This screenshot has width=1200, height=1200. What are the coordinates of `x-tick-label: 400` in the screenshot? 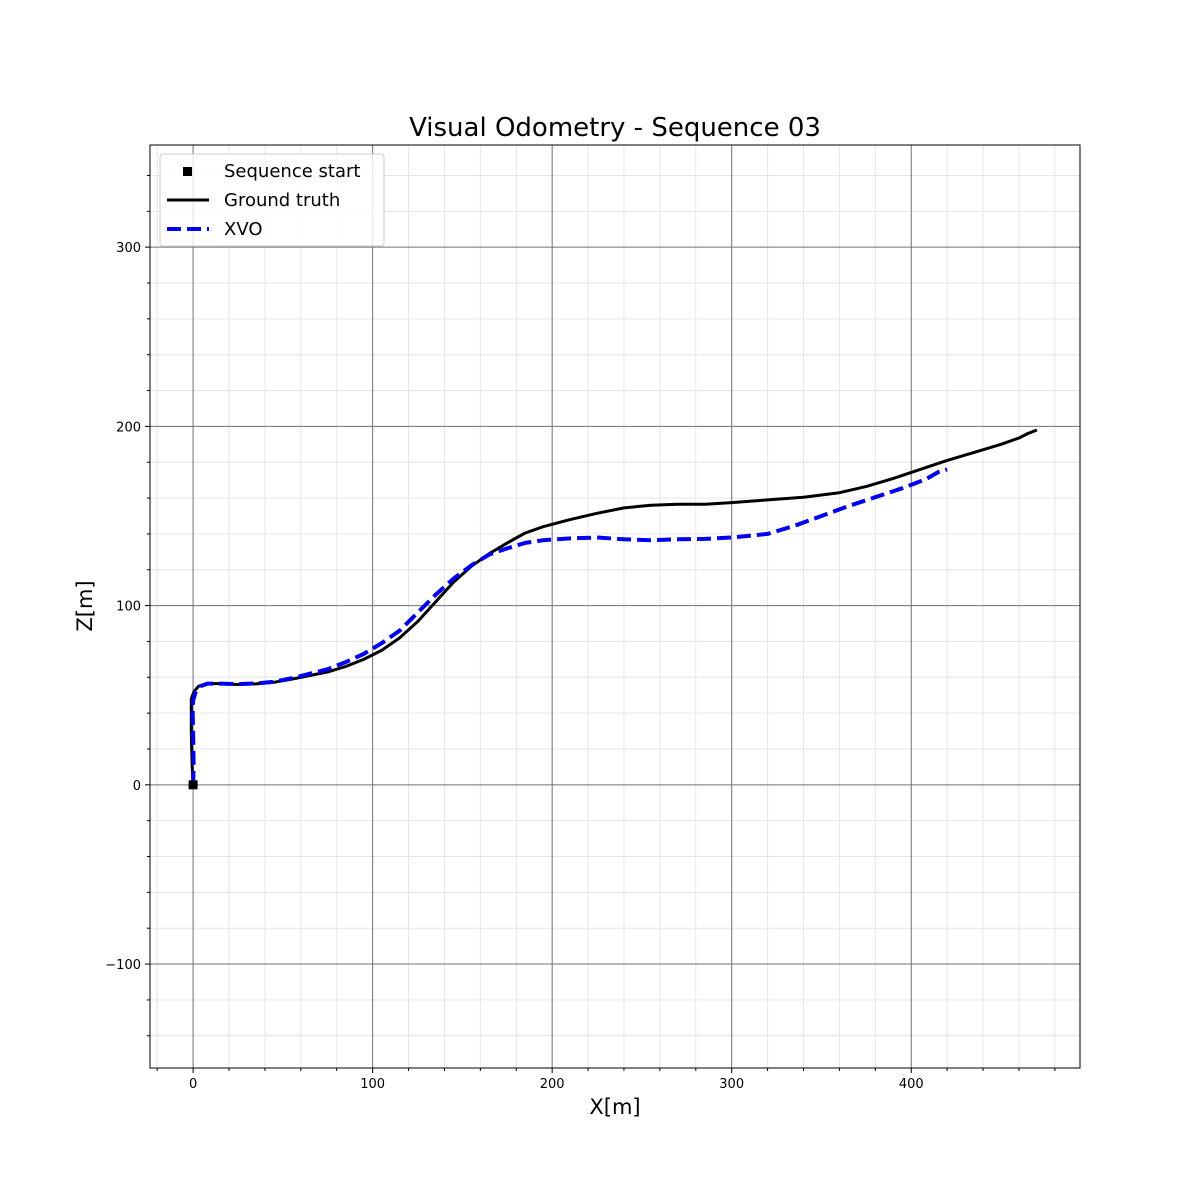 It's located at (911, 1084).